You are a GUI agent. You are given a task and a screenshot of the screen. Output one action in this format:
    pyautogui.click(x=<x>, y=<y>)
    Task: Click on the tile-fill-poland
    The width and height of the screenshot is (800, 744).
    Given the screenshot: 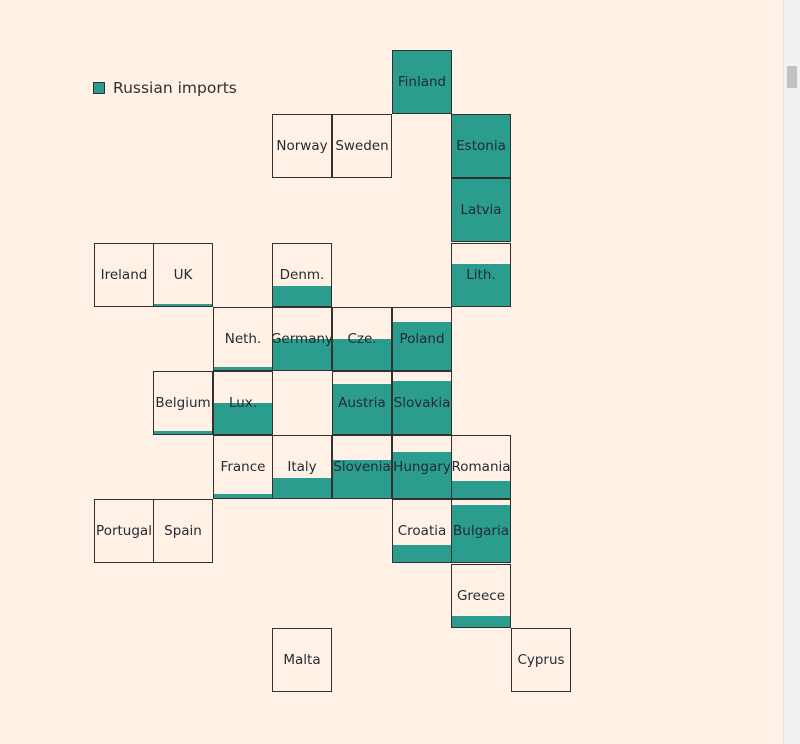 What is the action you would take?
    pyautogui.click(x=422, y=345)
    